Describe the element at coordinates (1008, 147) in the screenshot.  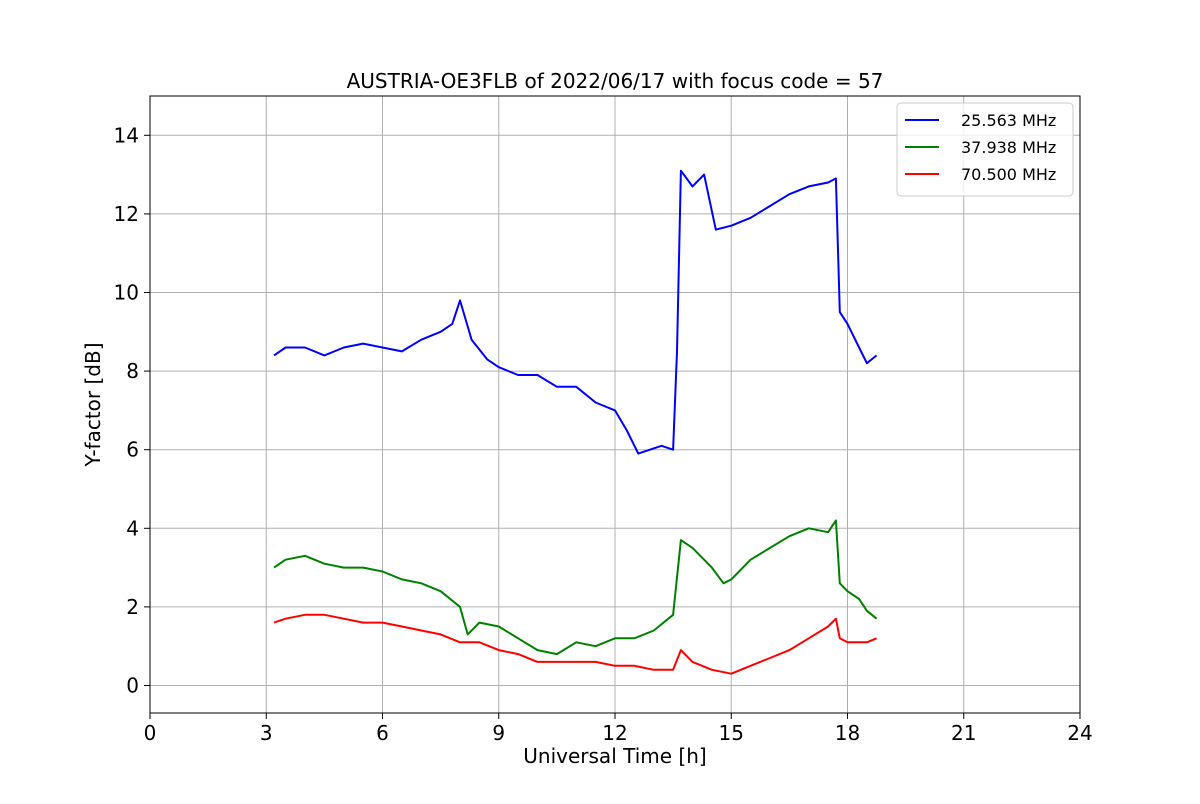
I see `legend-label: 37.938 MHz` at that location.